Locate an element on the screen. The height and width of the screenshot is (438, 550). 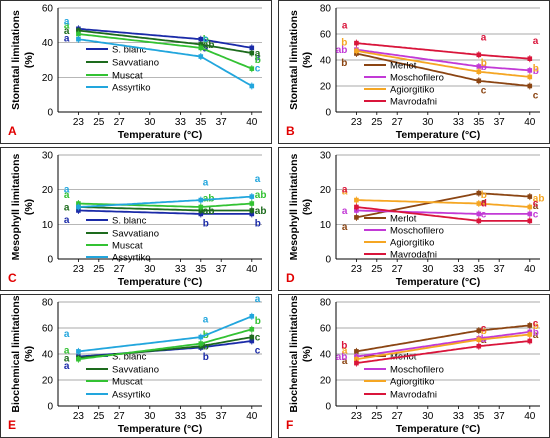
y-axis-title: Biochemical limitations(%) is located at coordinates (300, 353).